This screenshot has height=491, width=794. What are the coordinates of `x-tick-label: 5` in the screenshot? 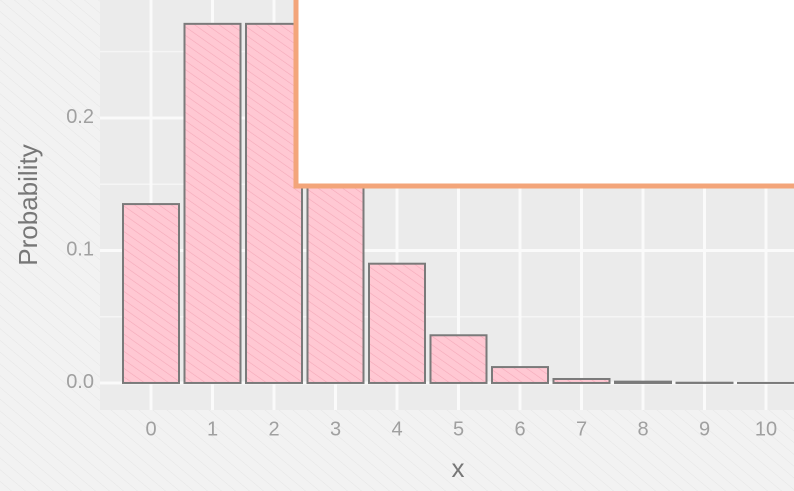 It's located at (458, 429).